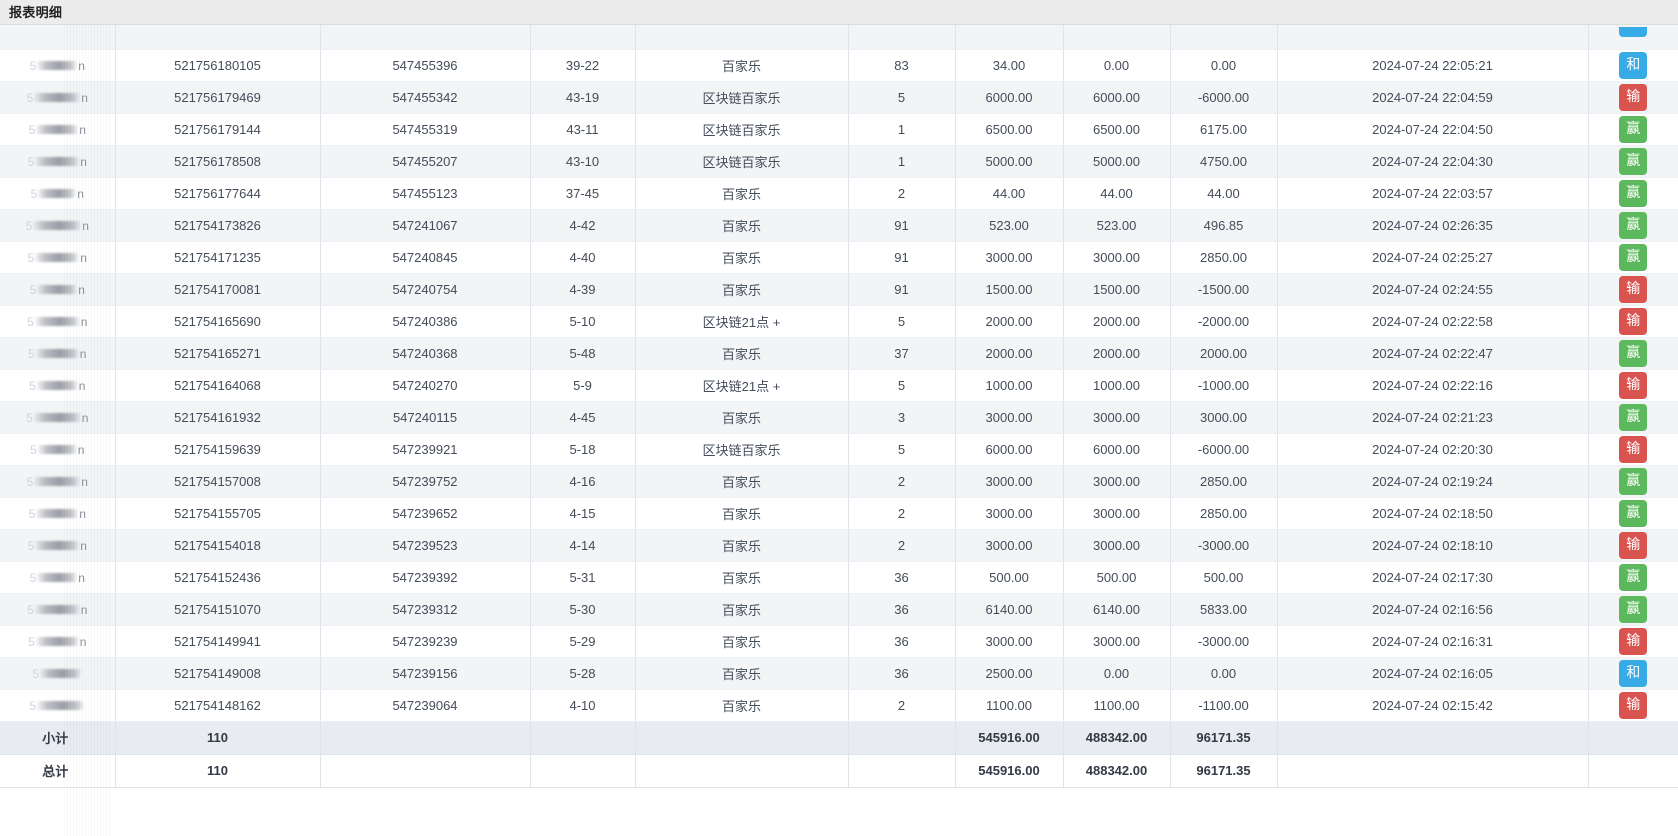  What do you see at coordinates (218, 673) in the screenshot?
I see `cell-bill-no: 521754149008` at bounding box center [218, 673].